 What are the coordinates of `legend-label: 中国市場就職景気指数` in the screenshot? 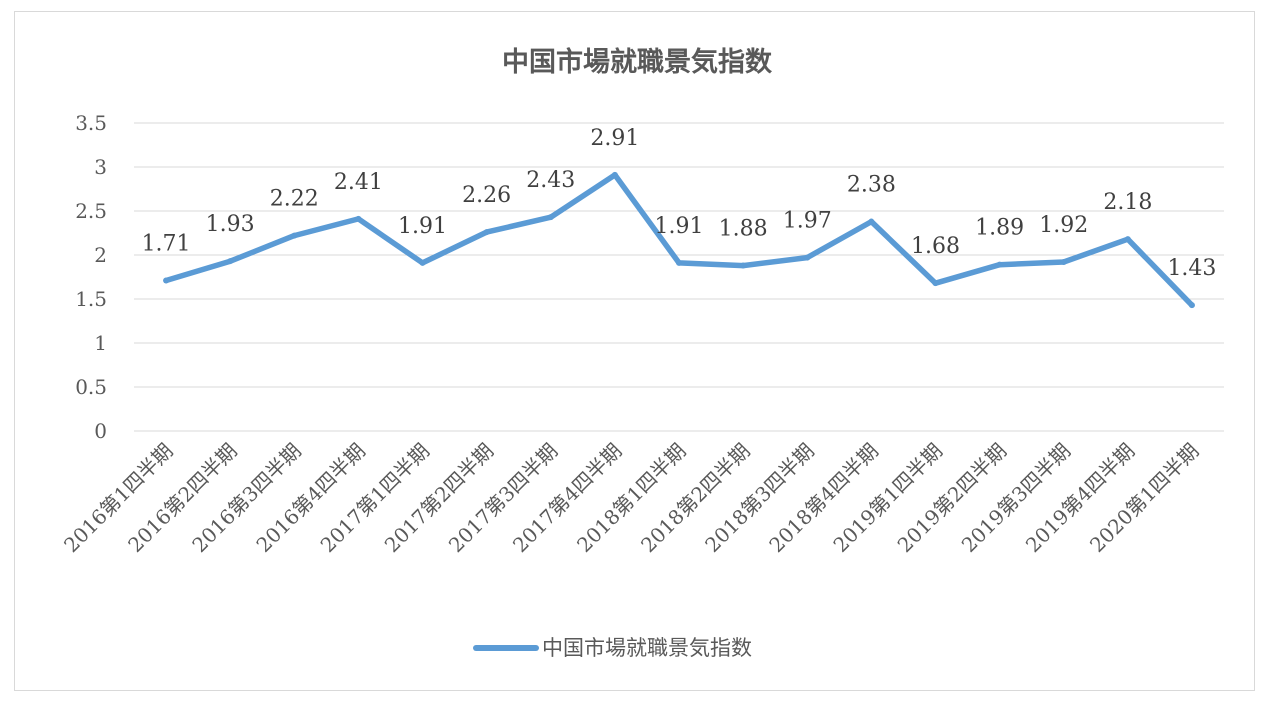 It's located at (647, 648).